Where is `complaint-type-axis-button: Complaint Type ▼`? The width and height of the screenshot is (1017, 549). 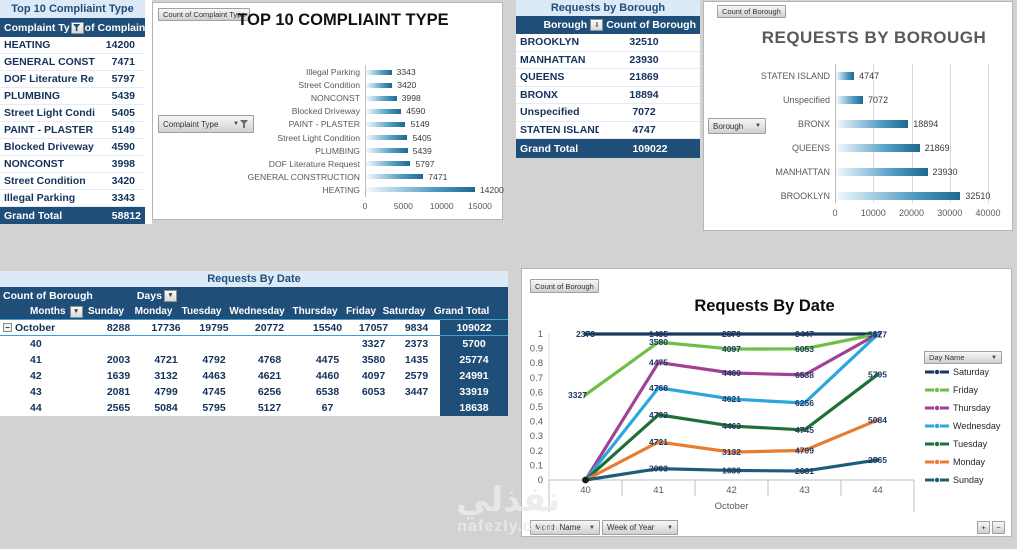 complaint-type-axis-button: Complaint Type ▼ is located at coordinates (206, 124).